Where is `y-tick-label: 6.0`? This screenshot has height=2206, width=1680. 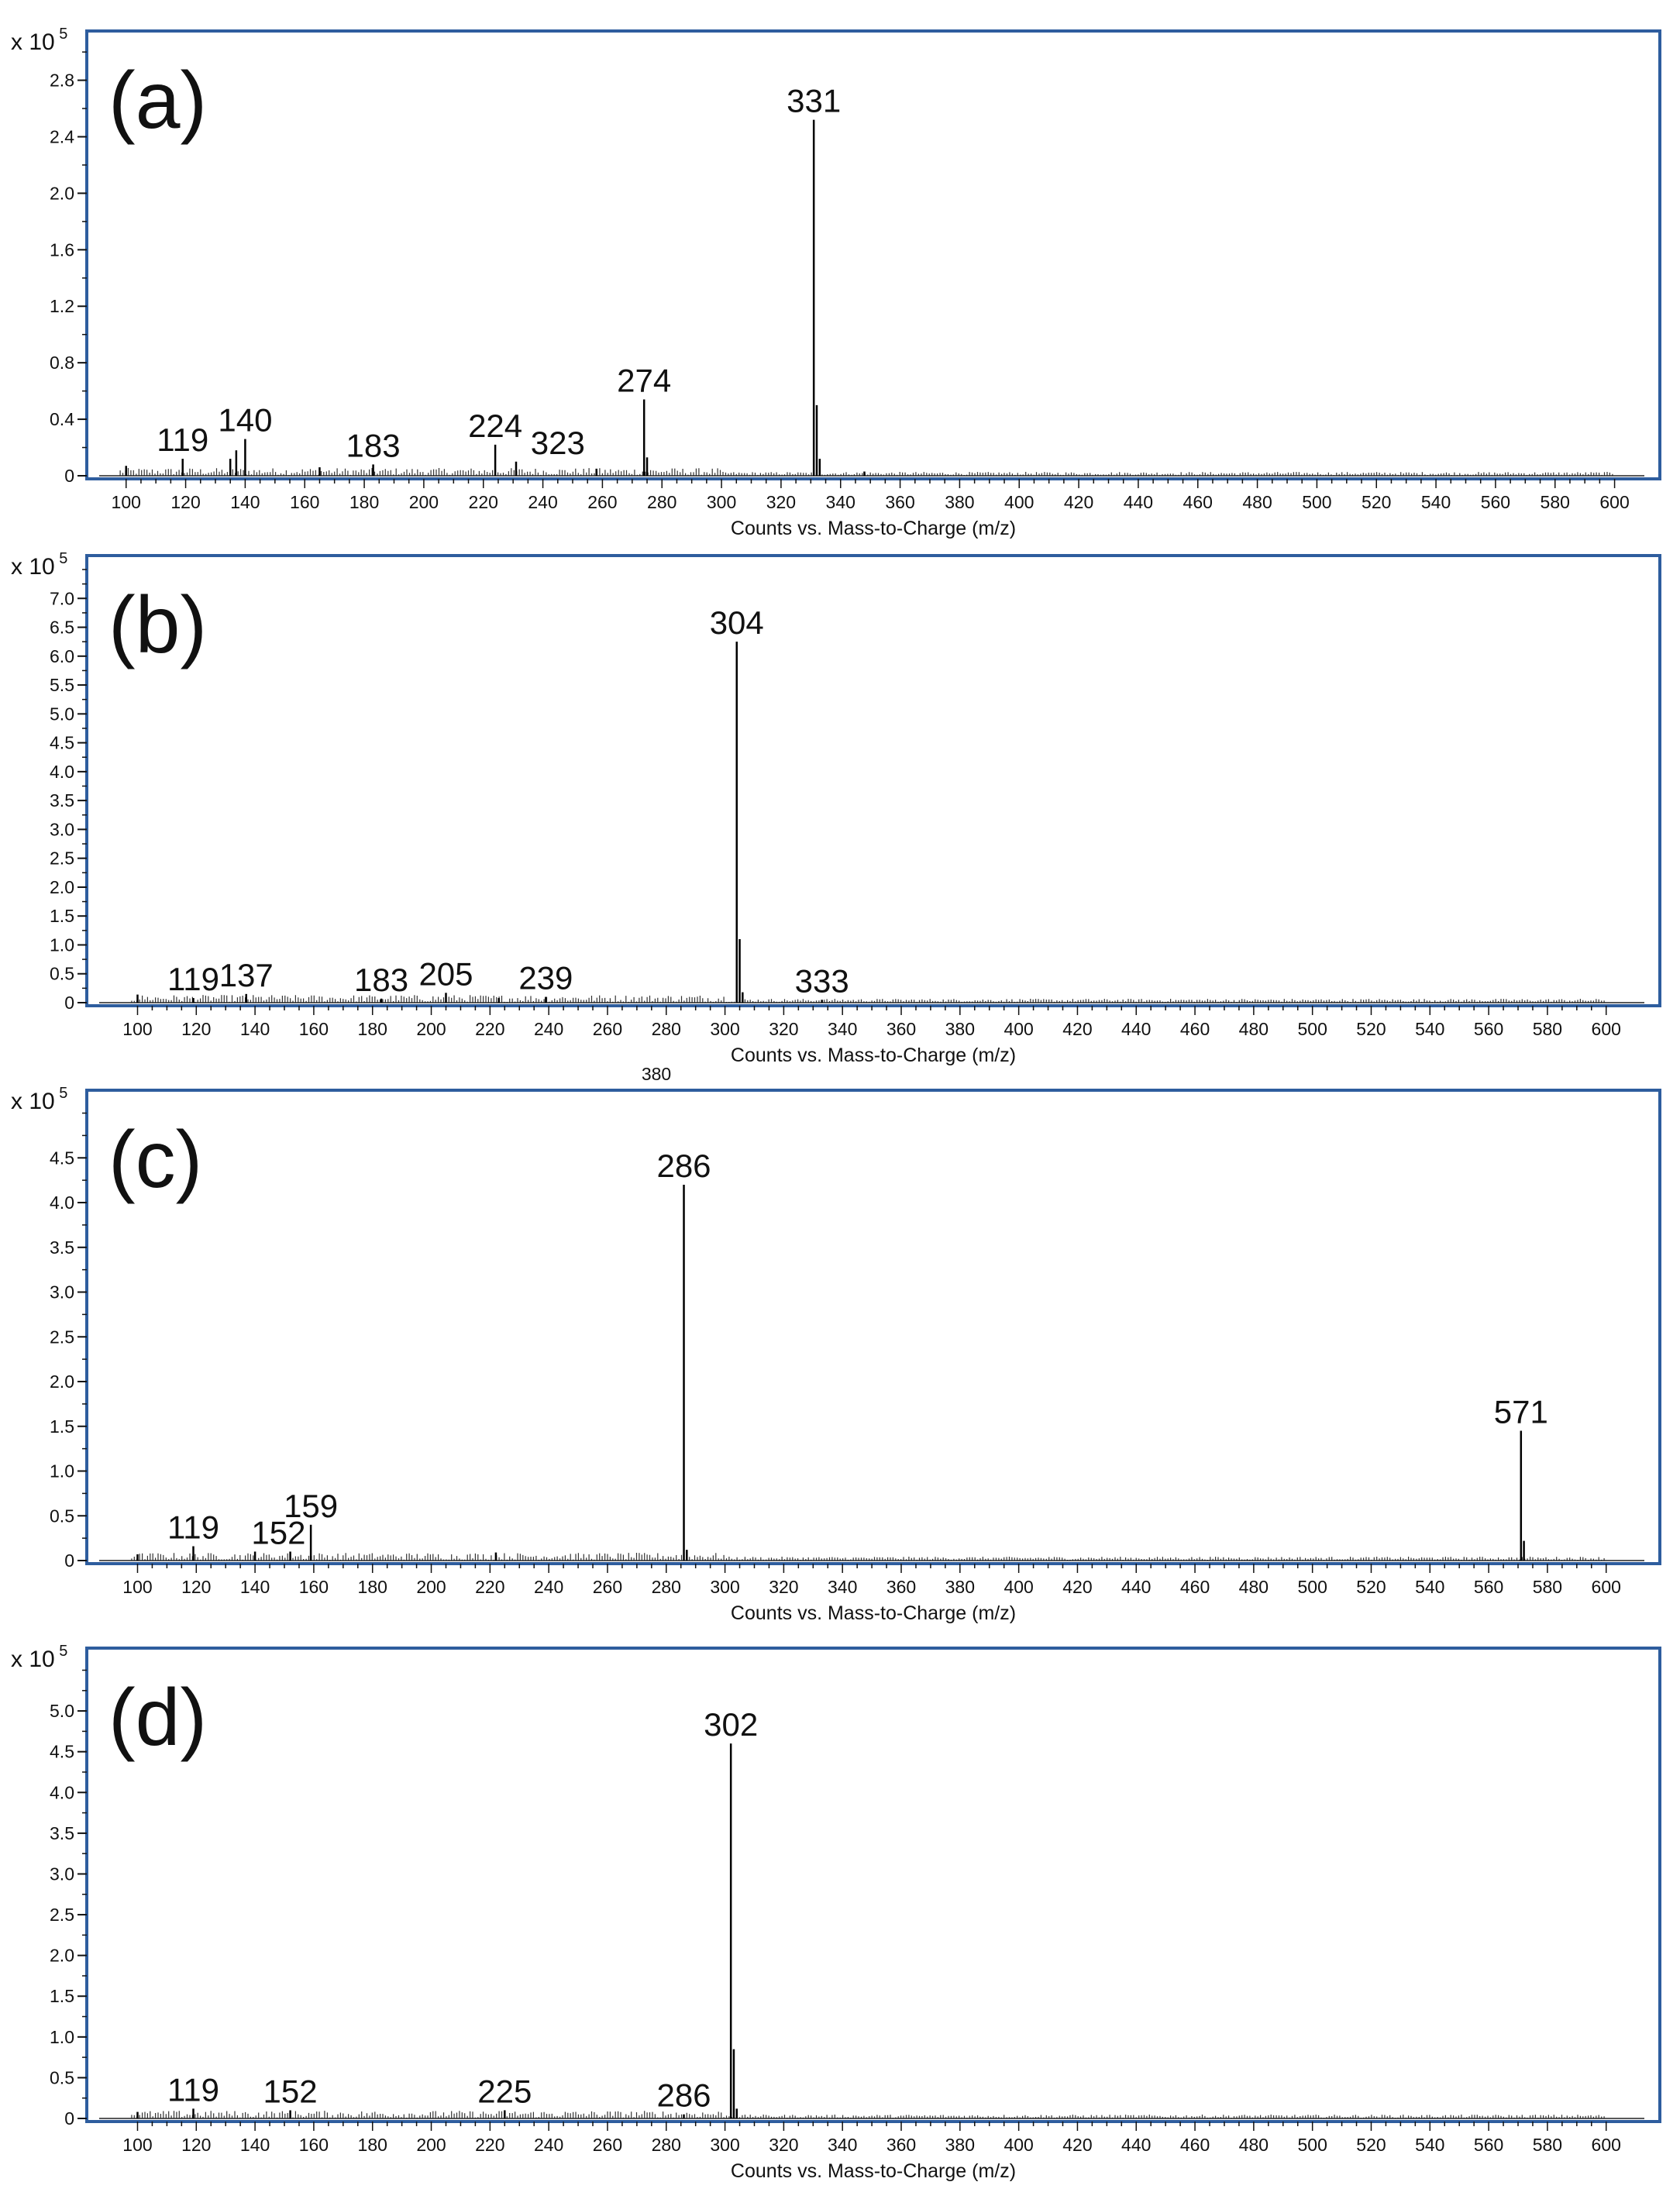
y-tick-label: 6.0 is located at coordinates (62, 656).